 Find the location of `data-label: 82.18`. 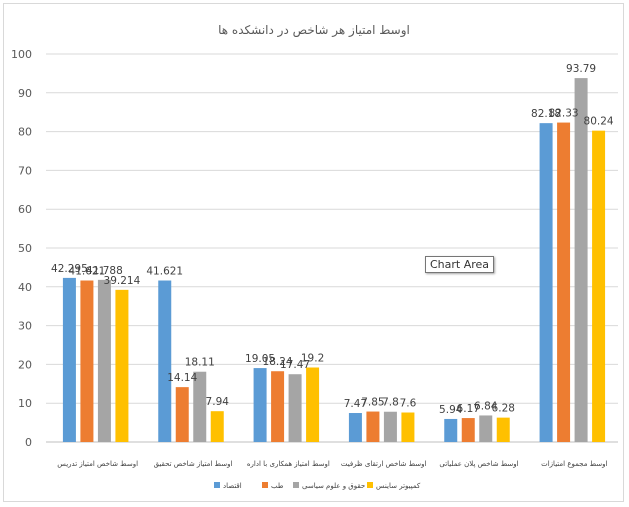

data-label: 82.18 is located at coordinates (546, 114).